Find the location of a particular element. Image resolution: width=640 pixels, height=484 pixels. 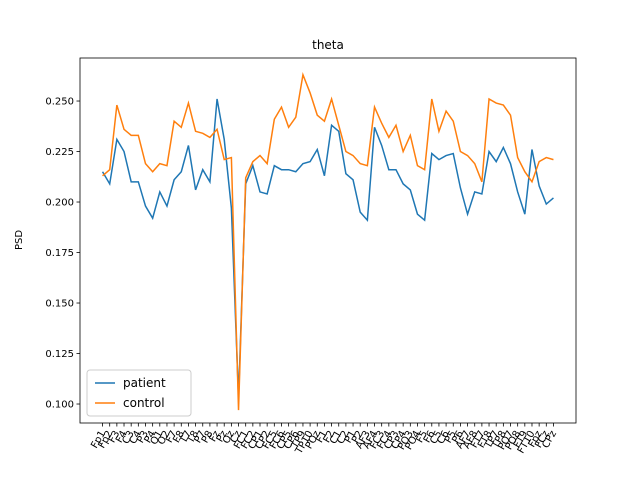

x-tick-label: P5 is located at coordinates (451, 437).